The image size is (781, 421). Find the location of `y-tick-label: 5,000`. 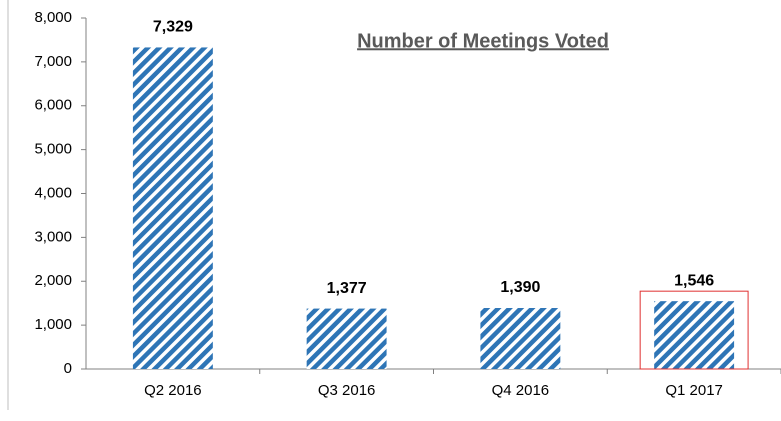

y-tick-label: 5,000 is located at coordinates (53, 149).